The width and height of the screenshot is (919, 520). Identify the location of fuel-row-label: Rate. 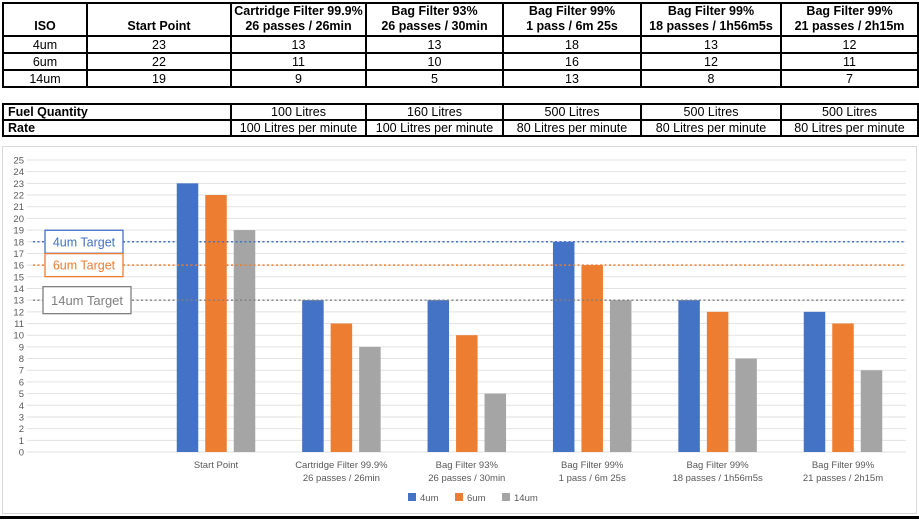
(117, 128).